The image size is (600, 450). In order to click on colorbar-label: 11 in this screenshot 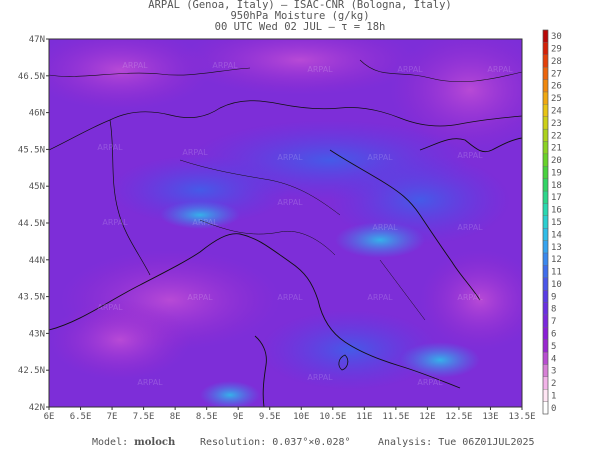, I will do `click(556, 273)`.